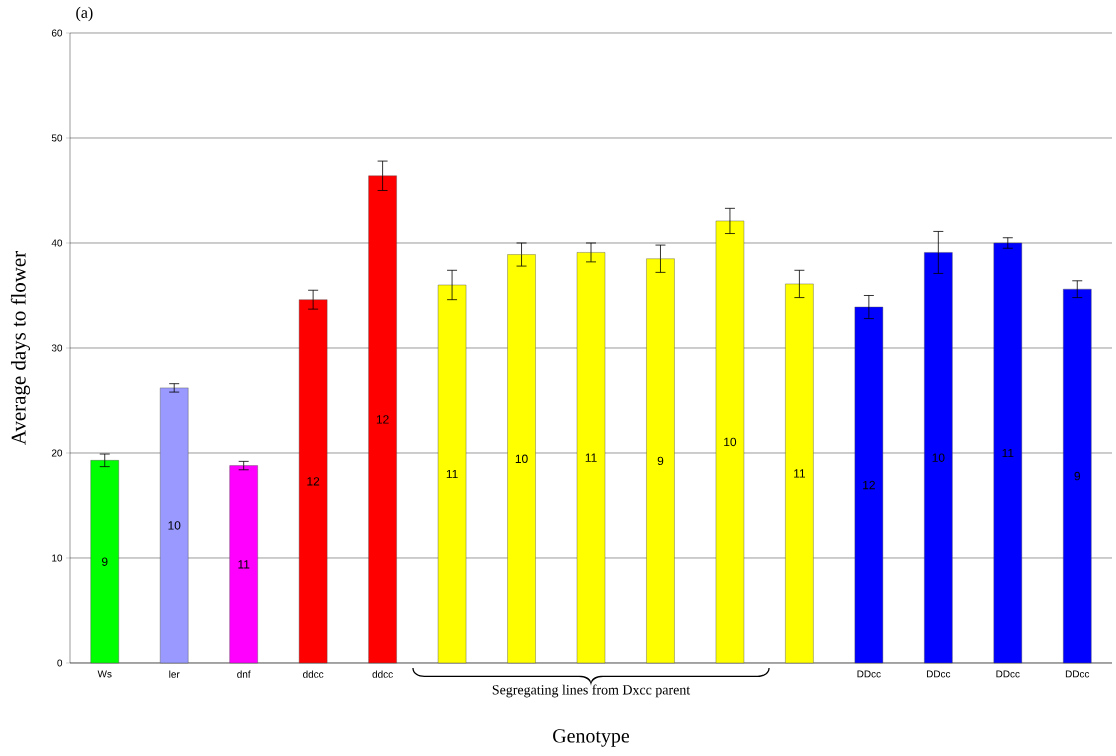 The height and width of the screenshot is (756, 1116). I want to click on y-tick-label: 10, so click(57, 558).